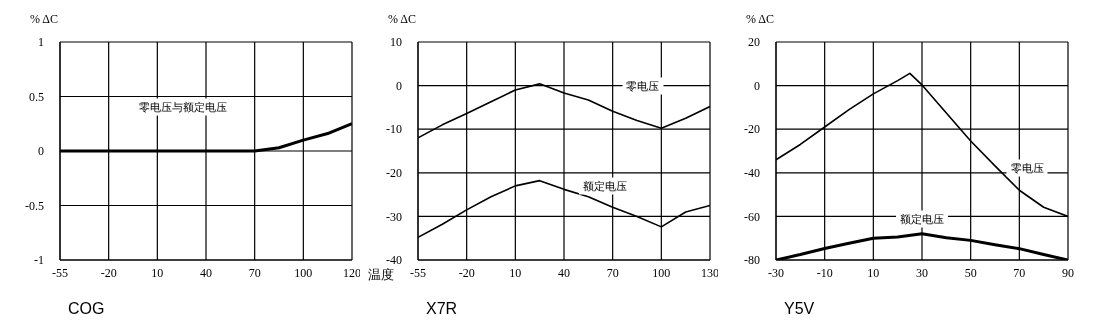 Image resolution: width=1096 pixels, height=330 pixels. Describe the element at coordinates (182, 107) in the screenshot. I see `text: 零电压与额定电压` at that location.